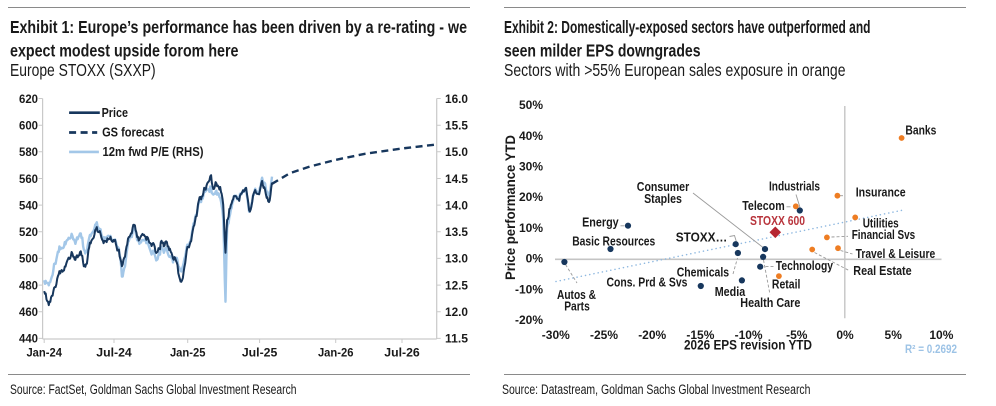 This screenshot has width=996, height=406. Describe the element at coordinates (786, 284) in the screenshot. I see `svg-text: Retail` at that location.